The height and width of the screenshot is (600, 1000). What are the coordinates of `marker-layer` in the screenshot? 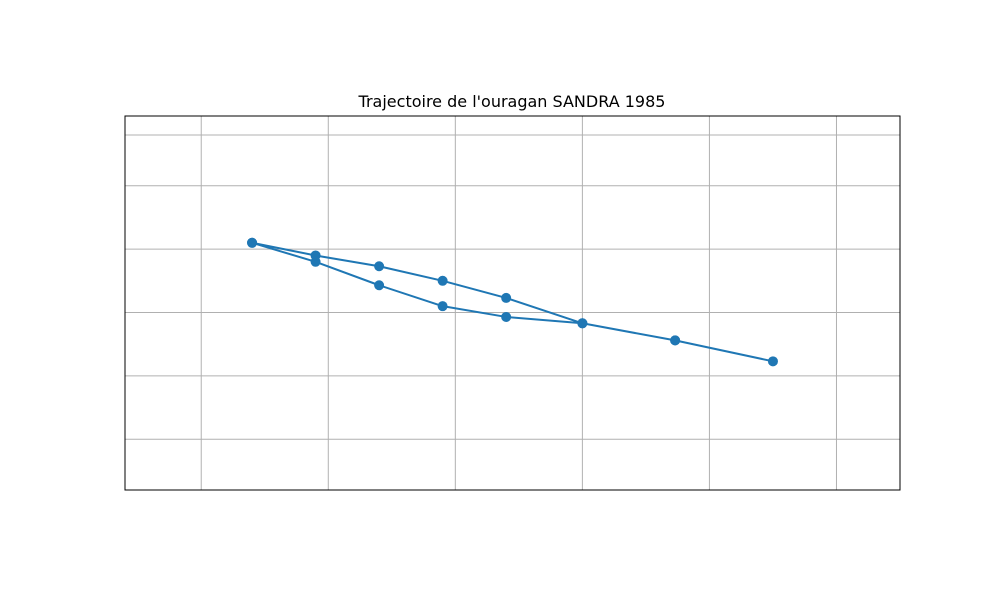 It's located at (512, 302).